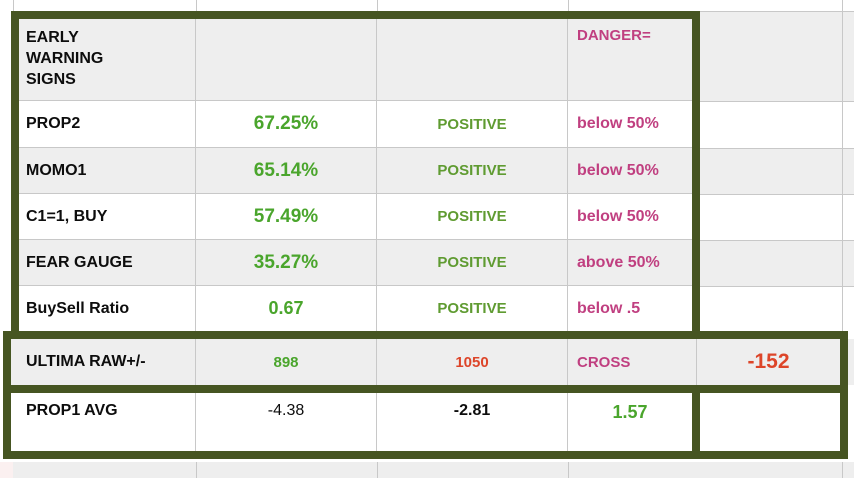 The width and height of the screenshot is (854, 478). What do you see at coordinates (618, 170) in the screenshot?
I see `momo1-danger: below 50%` at bounding box center [618, 170].